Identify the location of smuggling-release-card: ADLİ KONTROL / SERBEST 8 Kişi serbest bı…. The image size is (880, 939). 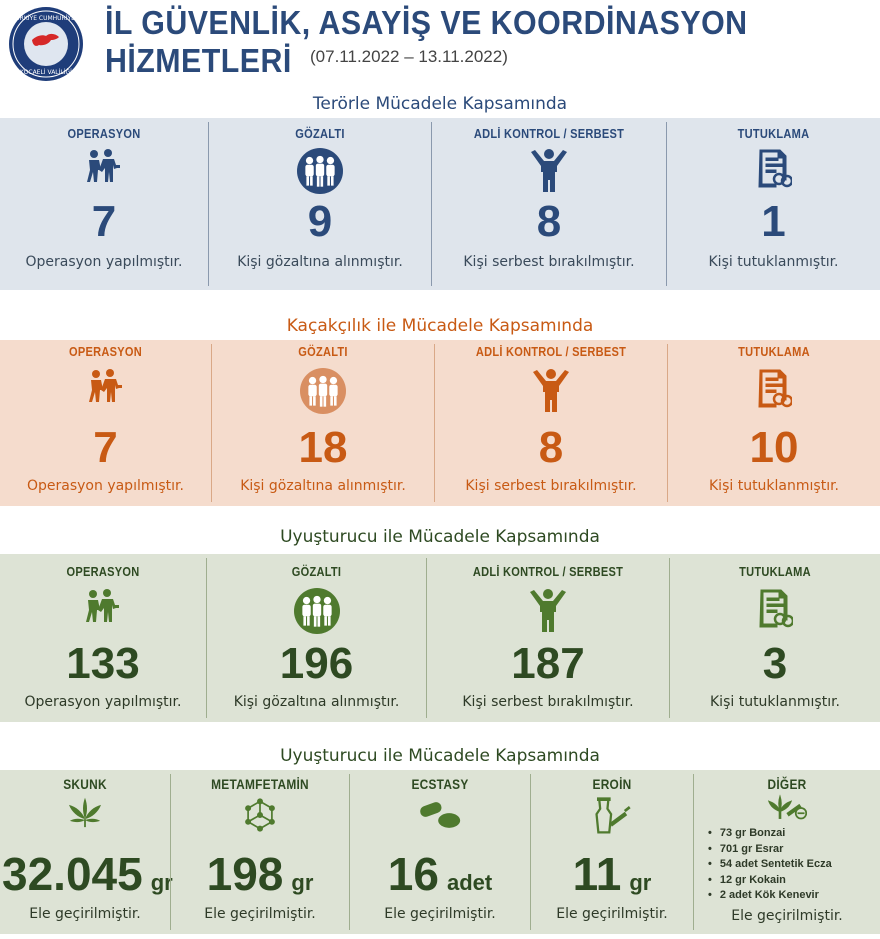
(551, 423).